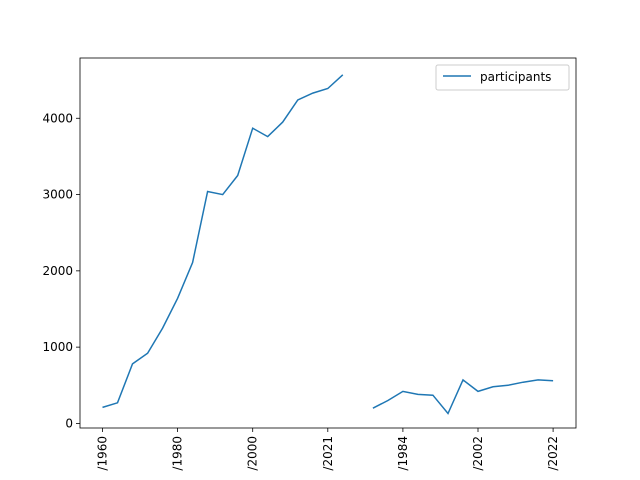  Describe the element at coordinates (57, 195) in the screenshot. I see `y-tick-label: 3000` at that location.